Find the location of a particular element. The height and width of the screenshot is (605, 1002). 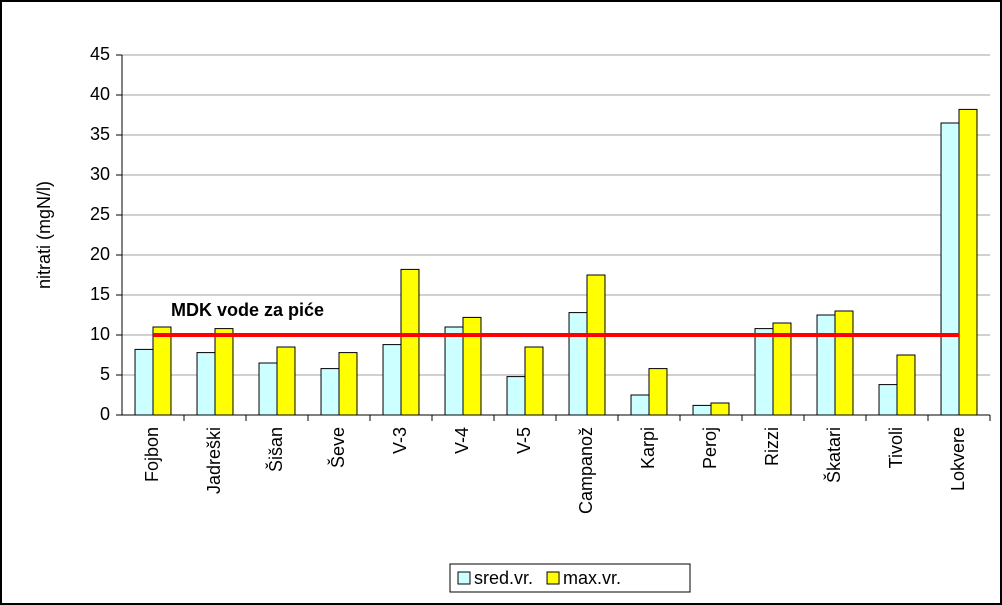

y-tick-label: 20 is located at coordinates (100, 254).